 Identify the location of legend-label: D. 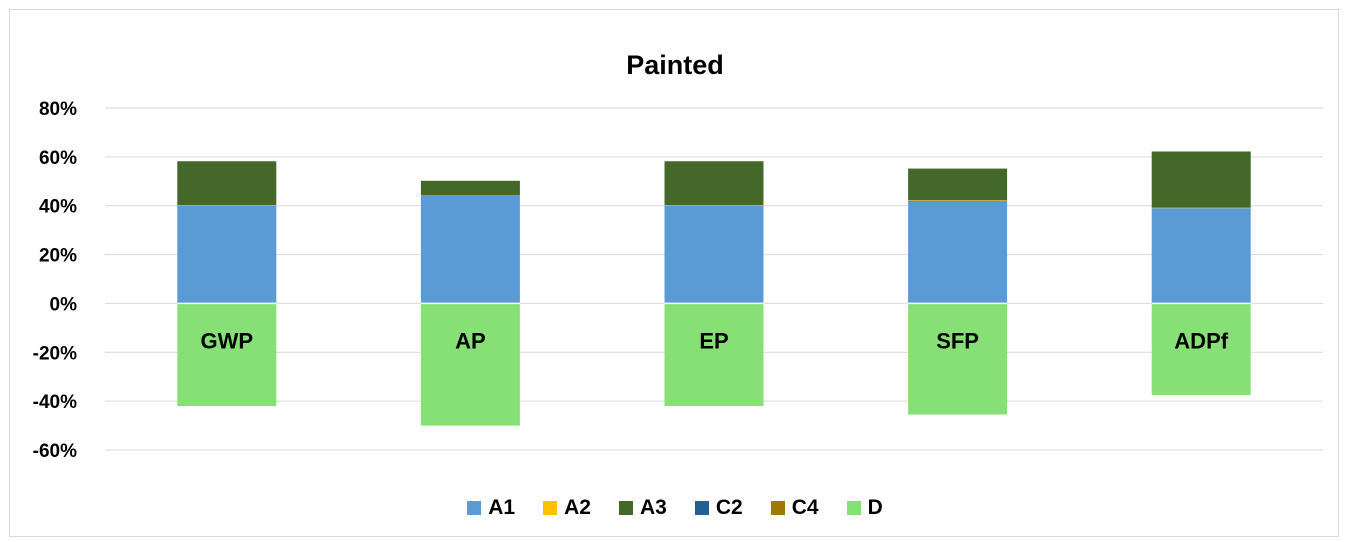
(875, 507).